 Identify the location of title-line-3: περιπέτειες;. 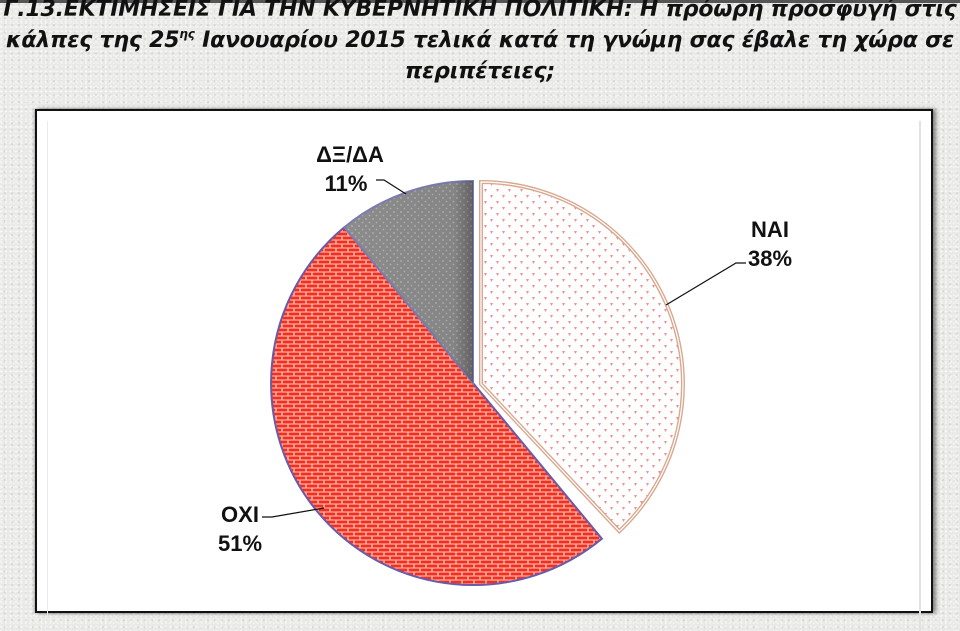
(480, 71).